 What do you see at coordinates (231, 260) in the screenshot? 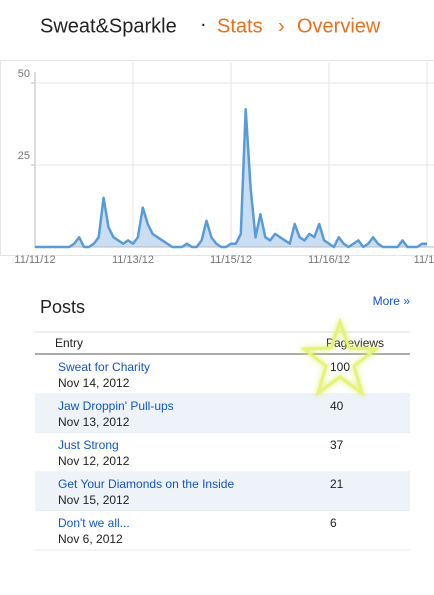
I see `x-tick-label: 11/15/12` at bounding box center [231, 260].